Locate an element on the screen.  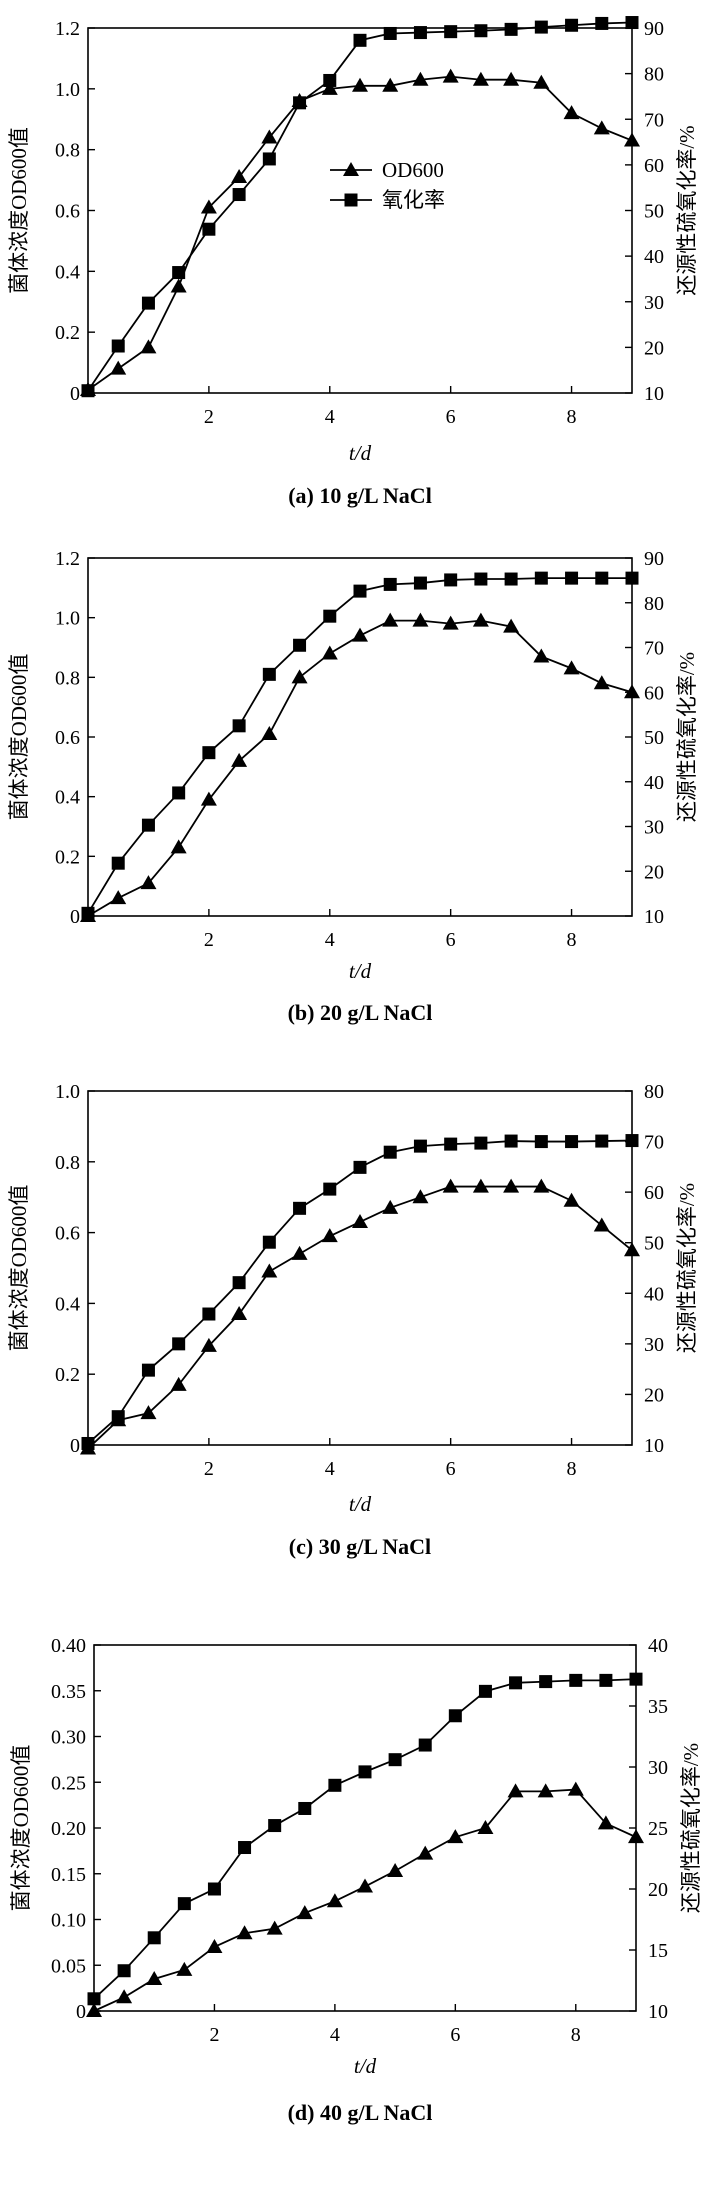
legend-square-marker is located at coordinates (351, 200).